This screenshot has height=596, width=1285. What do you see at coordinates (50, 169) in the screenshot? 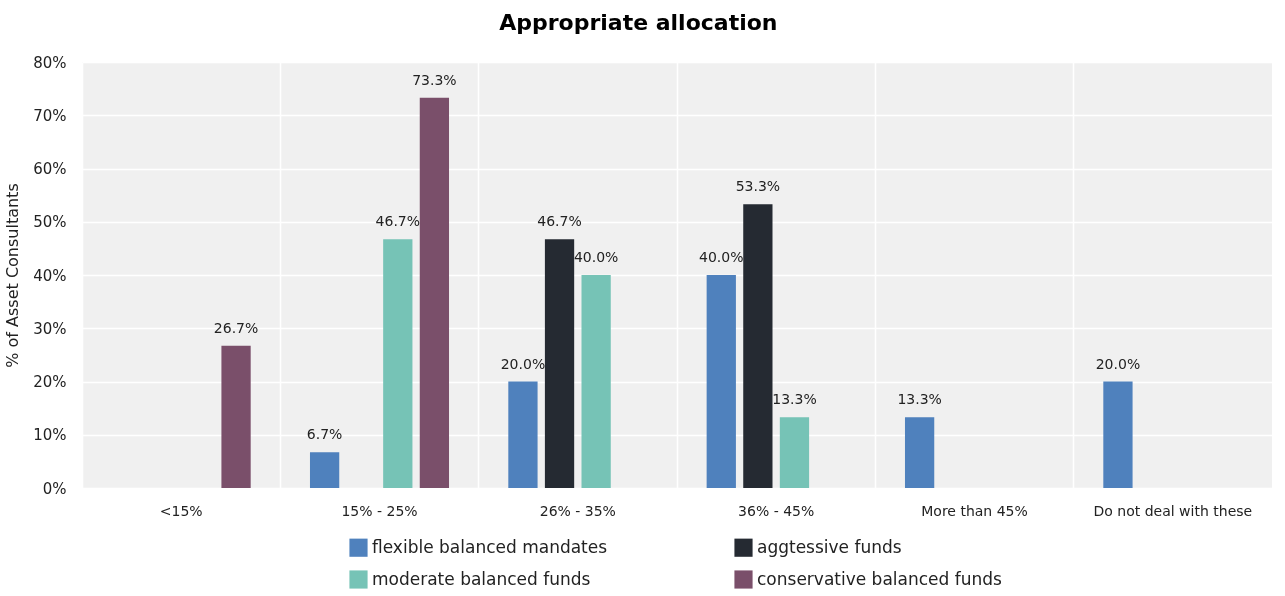
I see `y-tick-label: 60%` at bounding box center [50, 169].